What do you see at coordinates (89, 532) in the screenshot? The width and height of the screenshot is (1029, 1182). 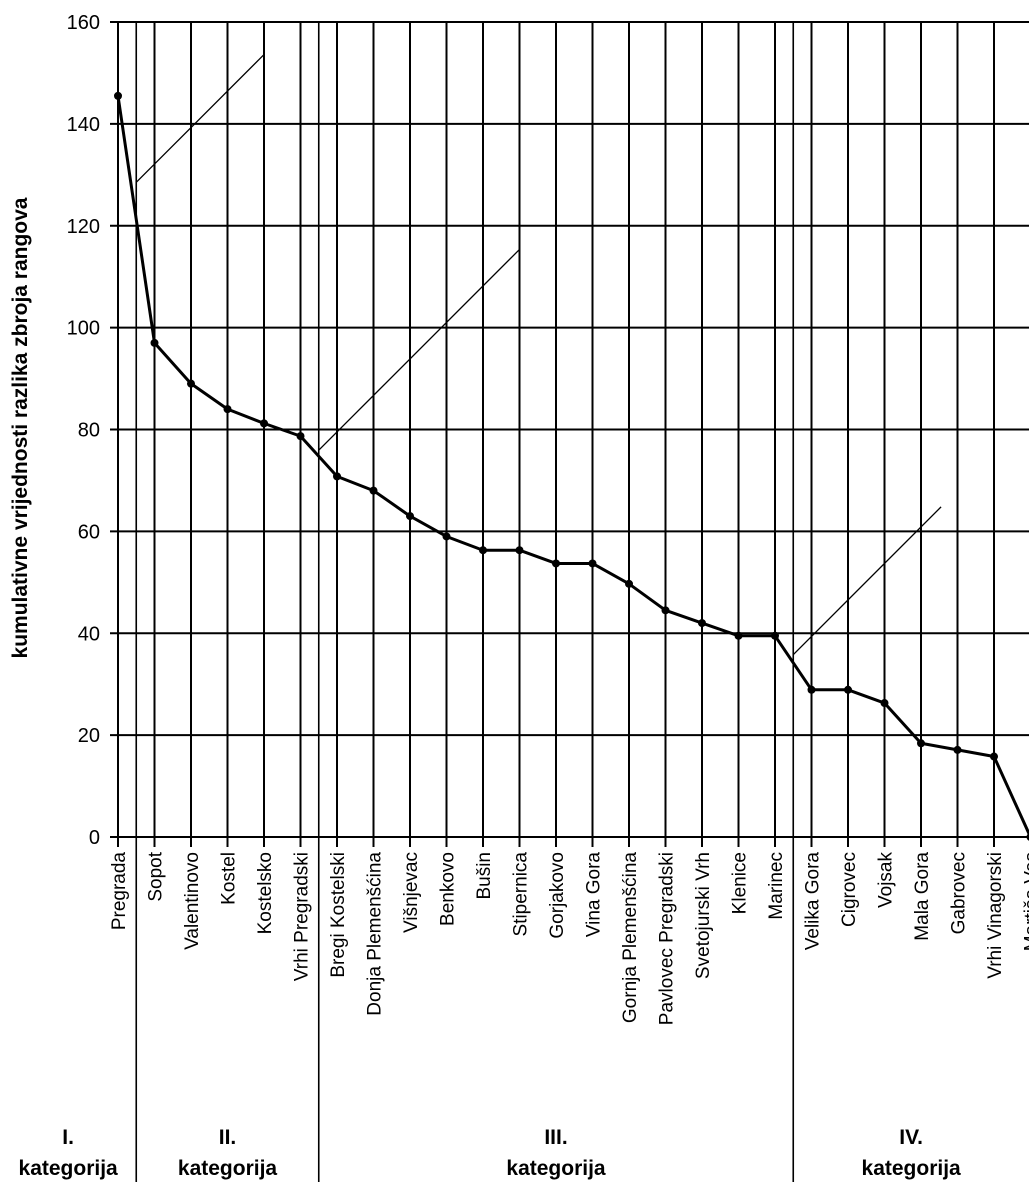 I see `y-tick-label: 60` at bounding box center [89, 532].